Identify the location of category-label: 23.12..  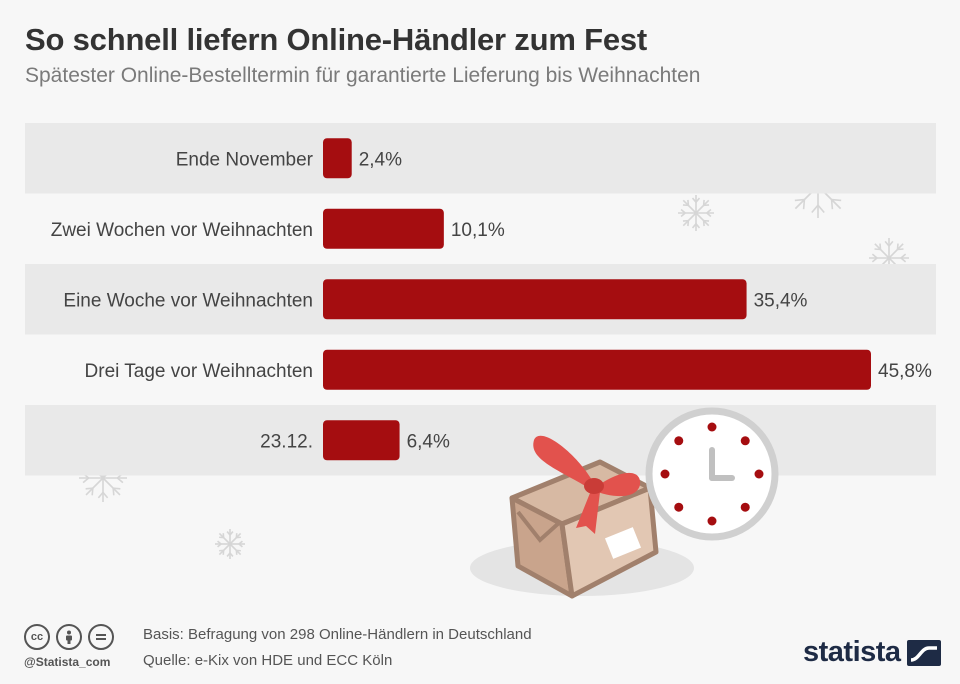
(286, 441).